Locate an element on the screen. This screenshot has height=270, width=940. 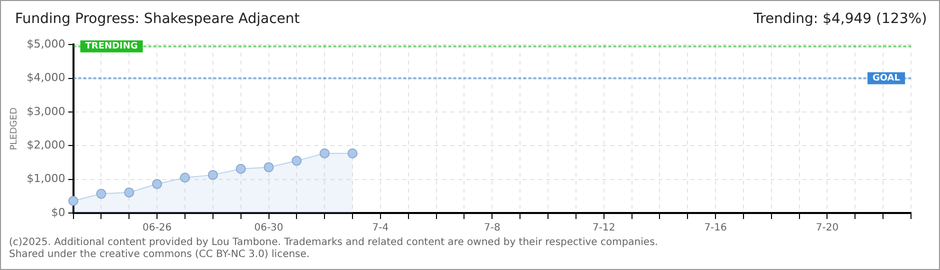
y-tick-label: $5,000 is located at coordinates (46, 43).